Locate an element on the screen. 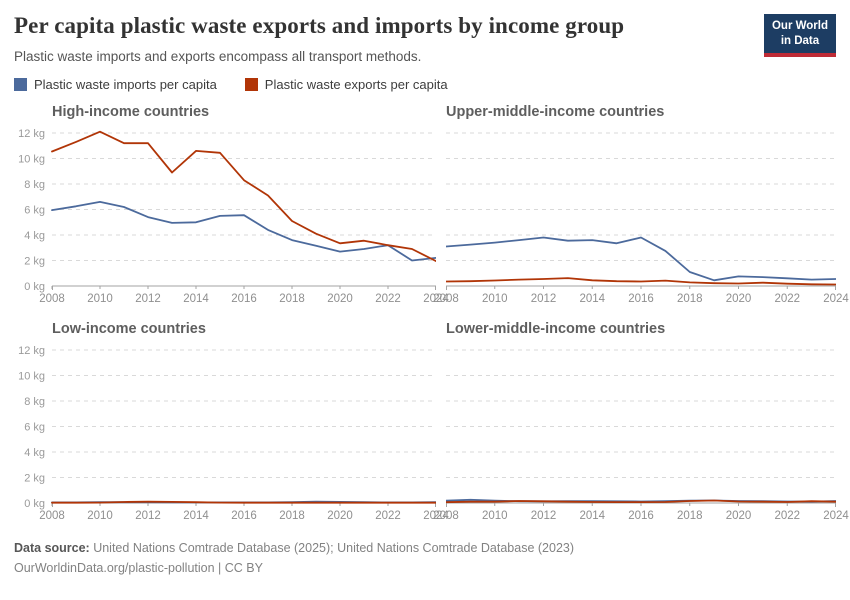  legend-label-exports: Plastic waste exports per capita is located at coordinates (356, 84).